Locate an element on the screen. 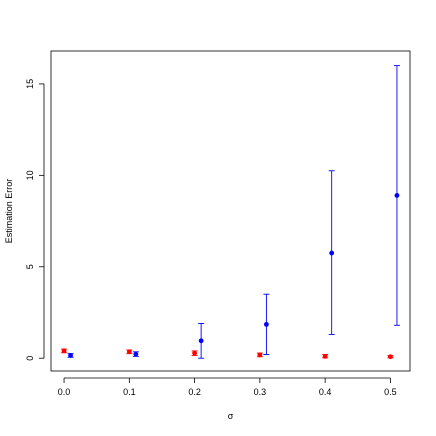 The height and width of the screenshot is (436, 436). x-axis: 0.0 0.1 0.2 0.3 0.4 0.5 is located at coordinates (227, 387).